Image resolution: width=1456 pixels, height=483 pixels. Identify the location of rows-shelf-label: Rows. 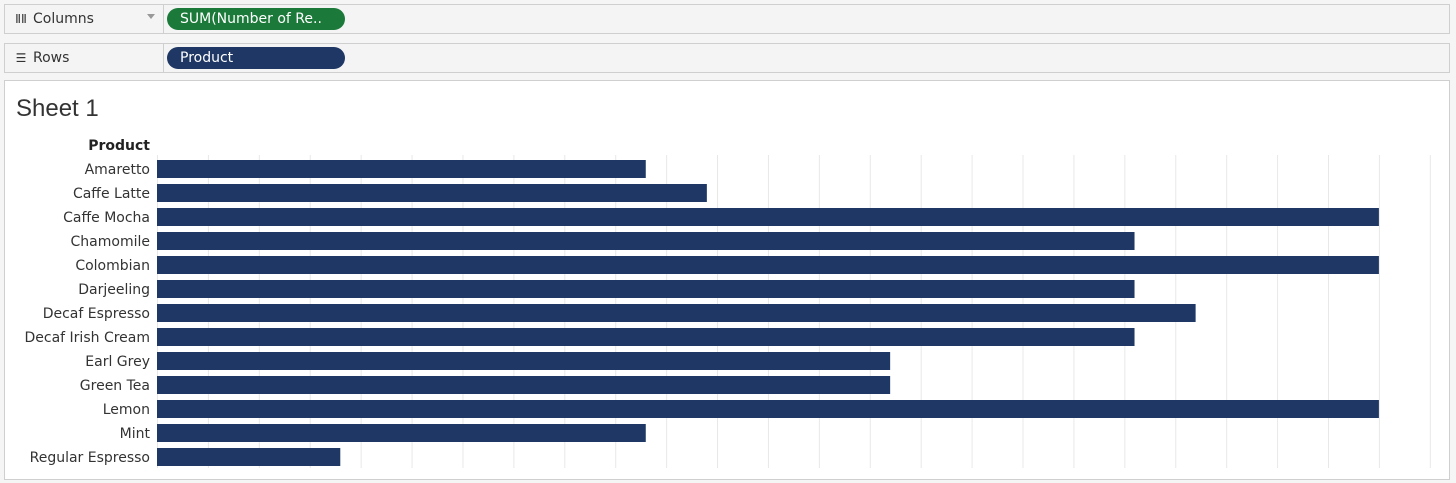
(51, 58).